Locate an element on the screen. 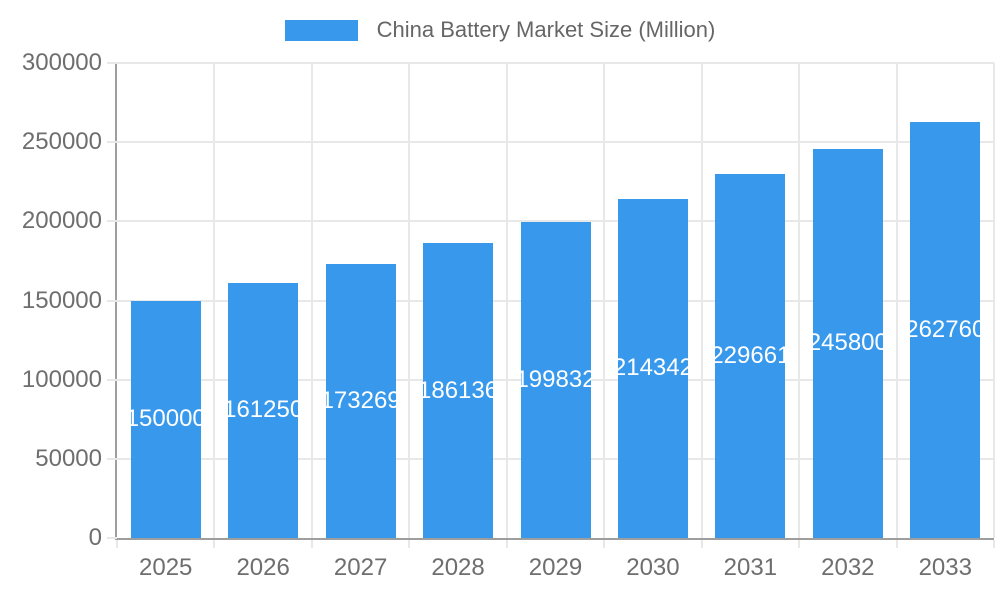  y-tick-label: 250000 is located at coordinates (61, 142).